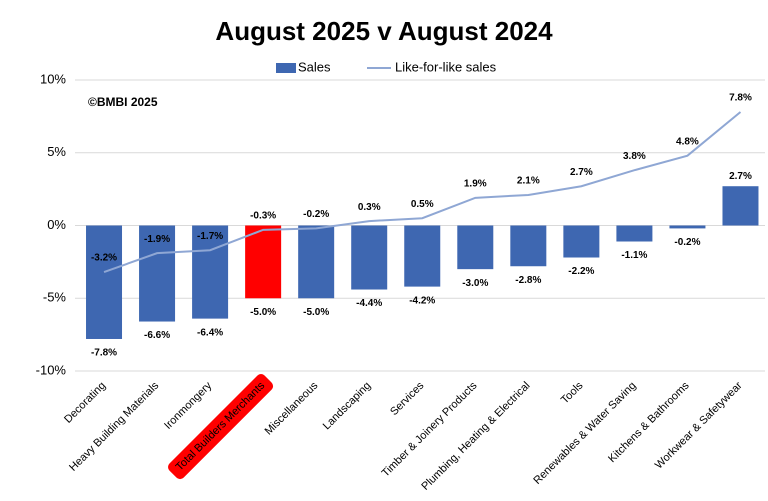  Describe the element at coordinates (314, 66) in the screenshot. I see `legend-label: Sales` at that location.